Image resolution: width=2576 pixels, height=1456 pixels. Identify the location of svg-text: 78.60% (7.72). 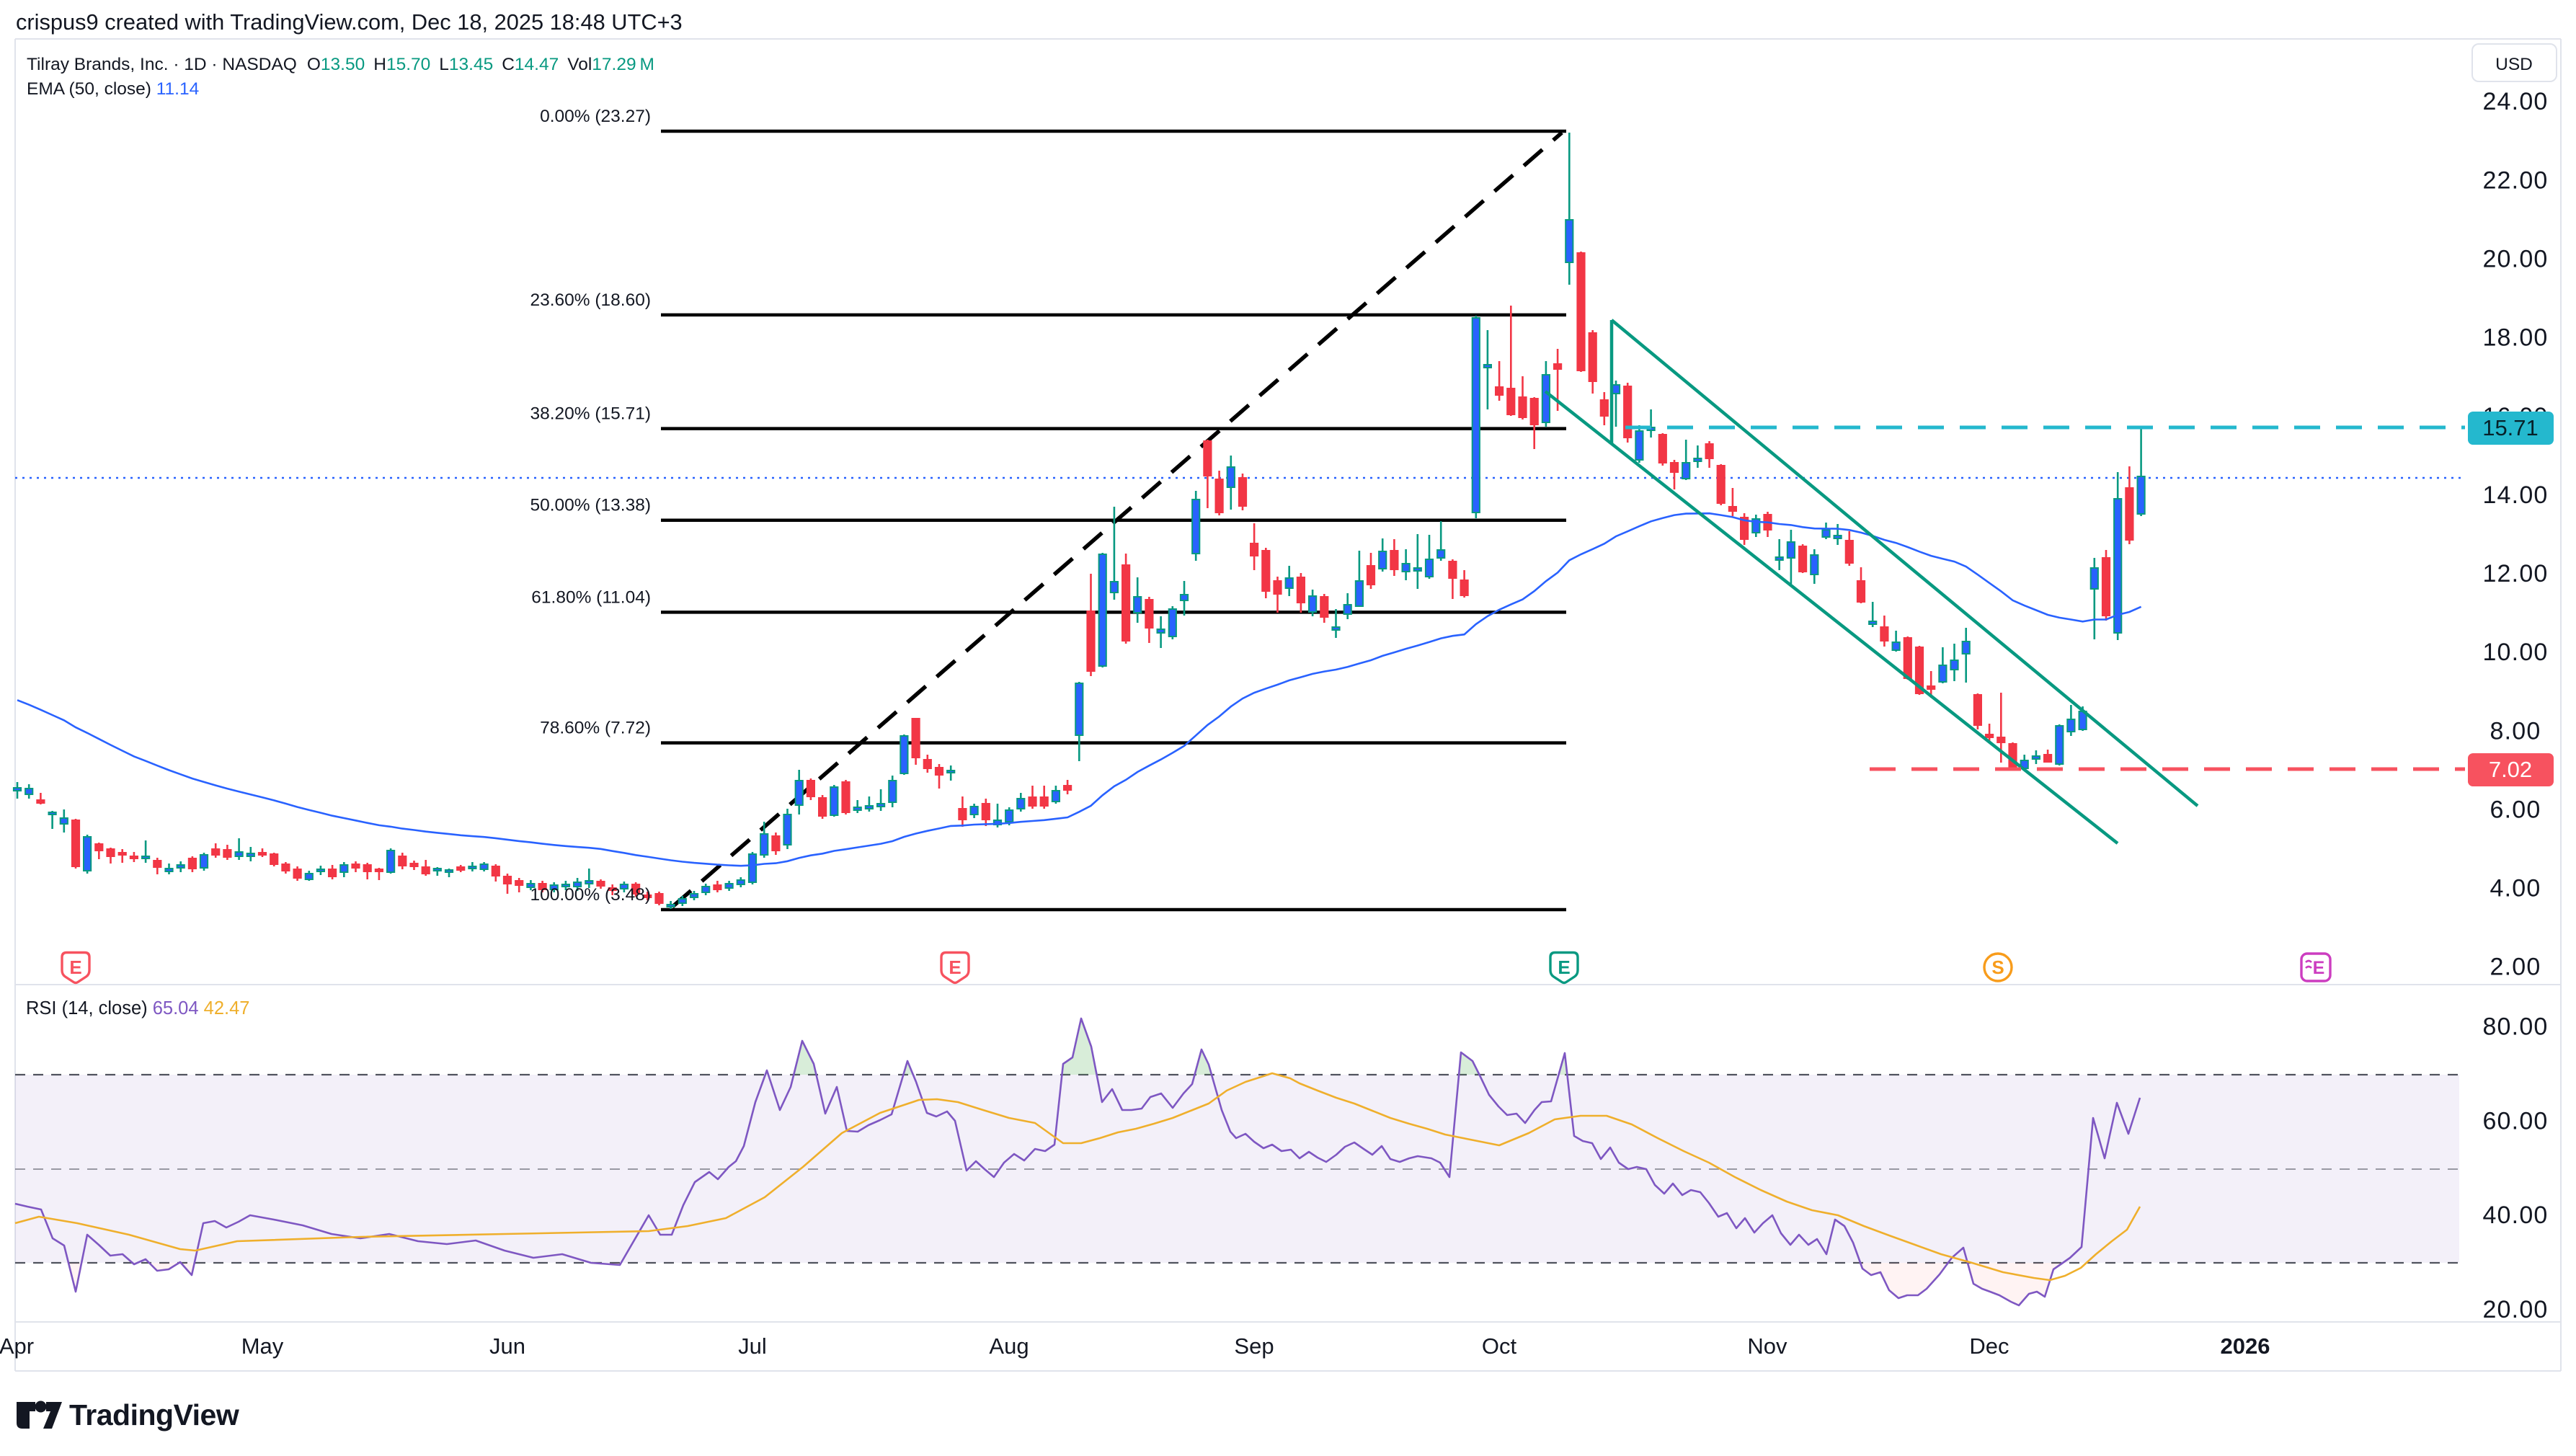
(595, 728).